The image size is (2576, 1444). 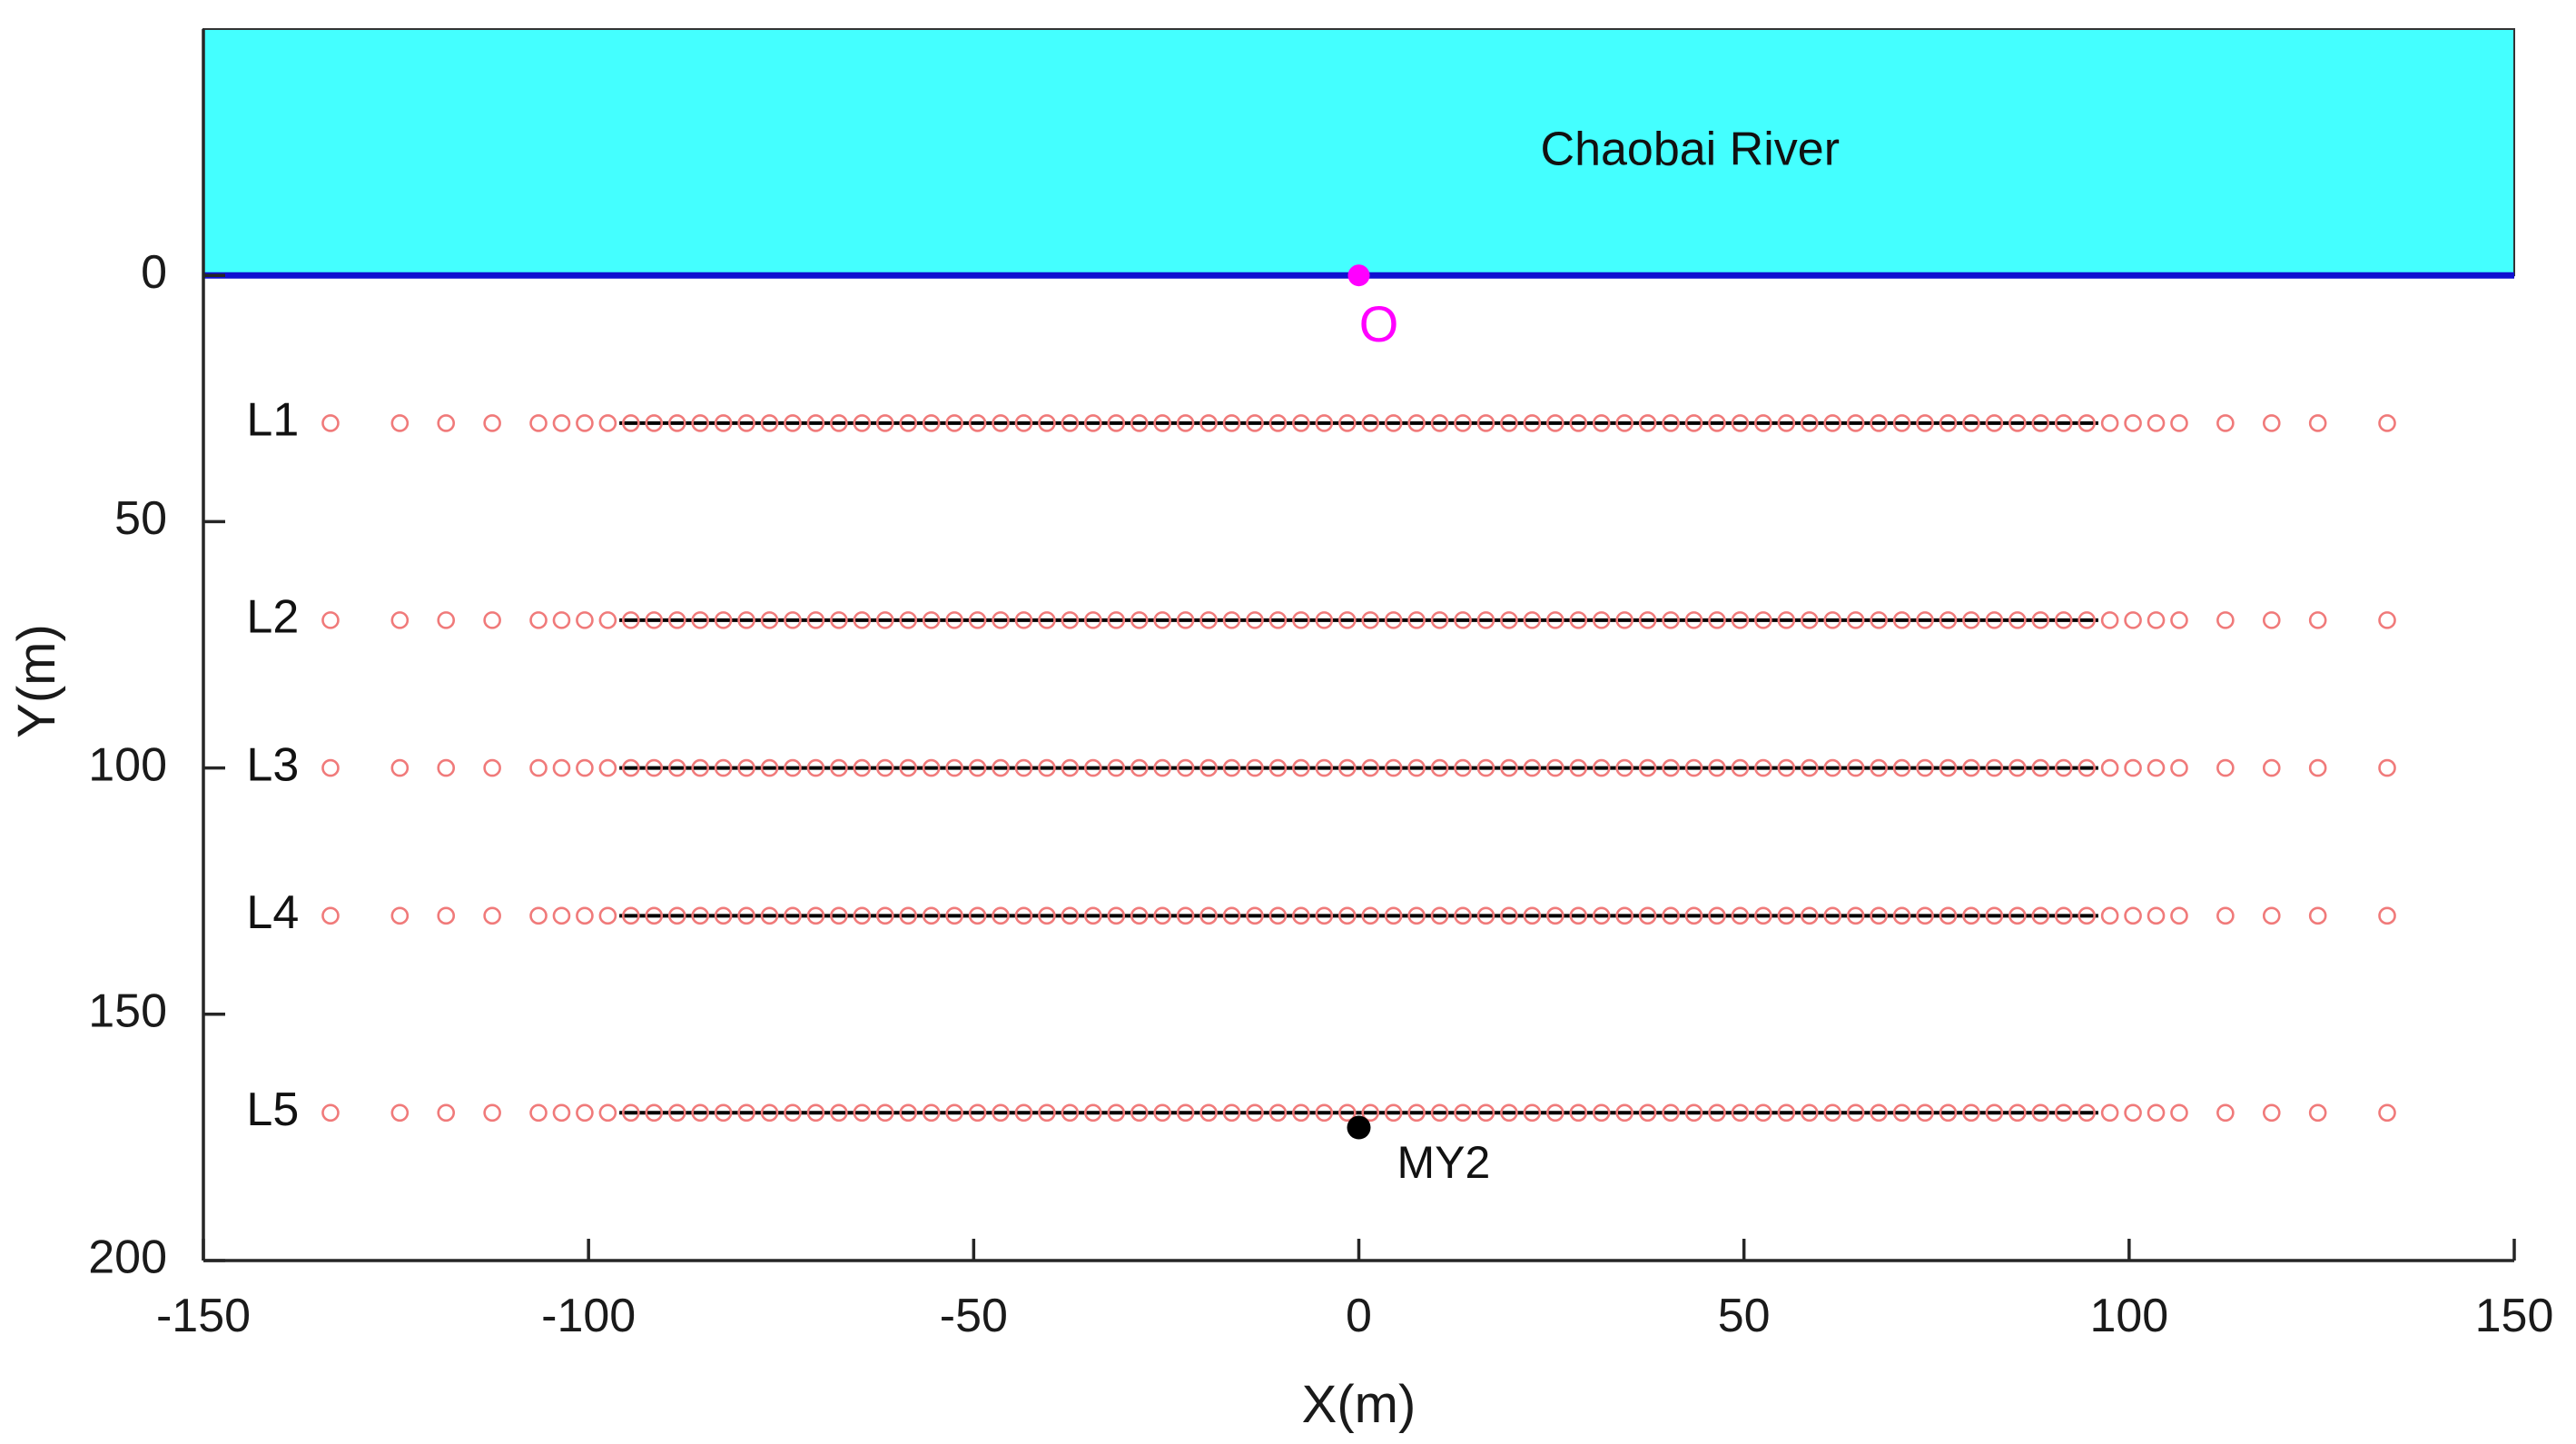 I want to click on y-tick-label: 150, so click(x=127, y=1011).